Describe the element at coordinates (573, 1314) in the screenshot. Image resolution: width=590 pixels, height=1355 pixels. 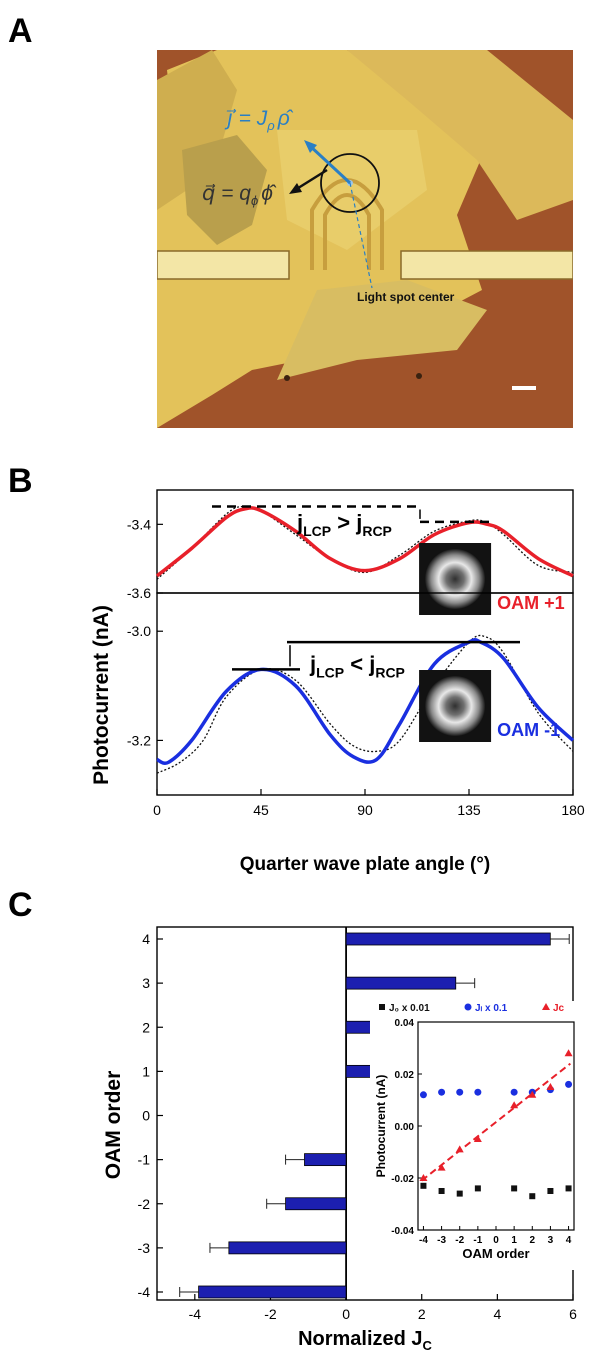
I see `x-tick-label: 6` at that location.